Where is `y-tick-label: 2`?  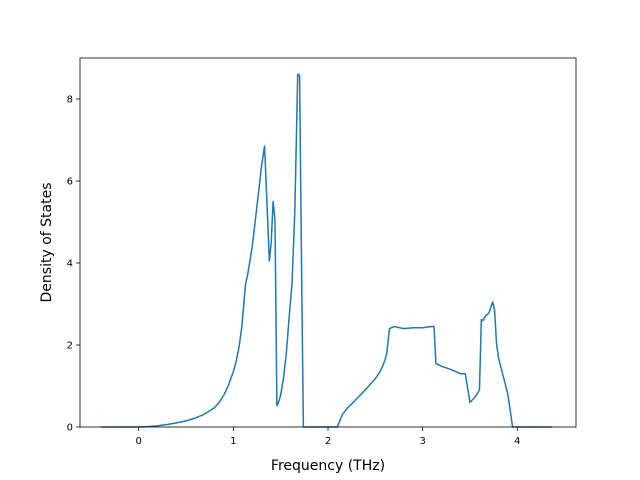 y-tick-label: 2 is located at coordinates (70, 346).